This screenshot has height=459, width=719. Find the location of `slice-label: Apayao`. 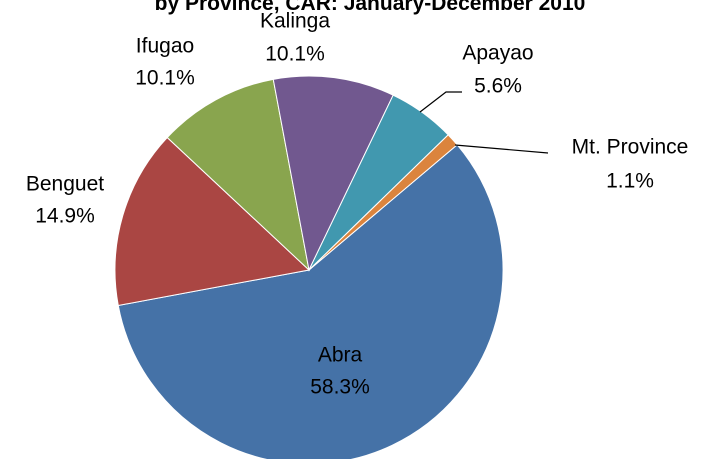

slice-label: Apayao is located at coordinates (497, 53).